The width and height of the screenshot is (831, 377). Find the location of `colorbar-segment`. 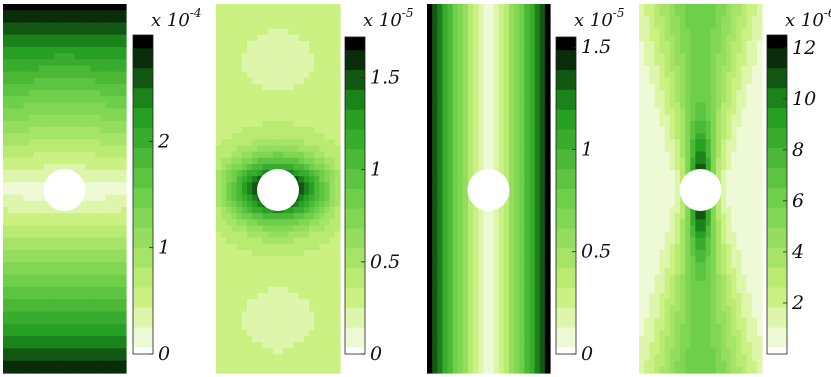

colorbar-segment is located at coordinates (143, 52).